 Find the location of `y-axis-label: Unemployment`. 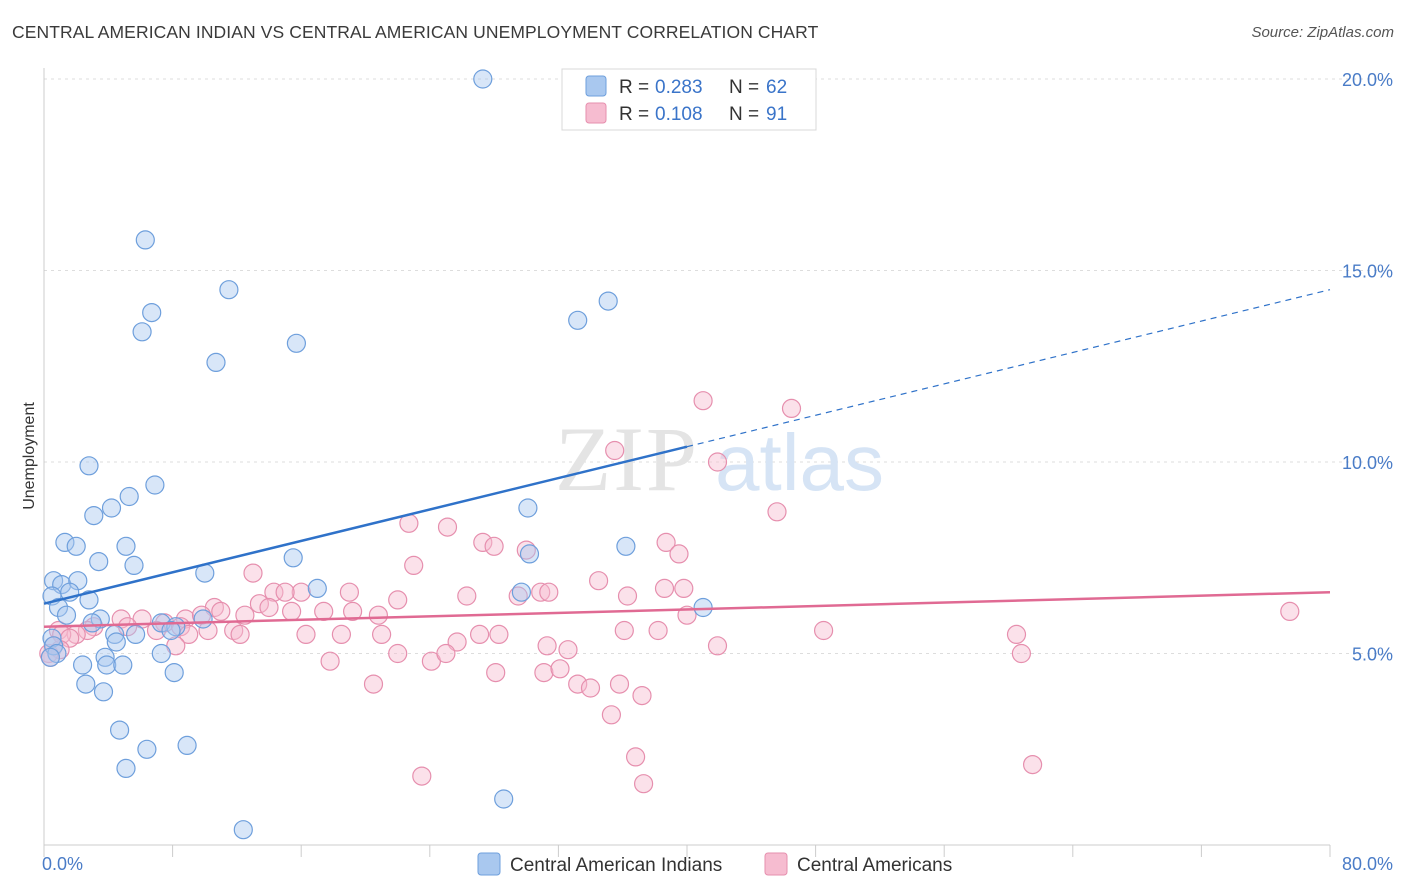

y-axis-label: Unemployment is located at coordinates (29, 456).